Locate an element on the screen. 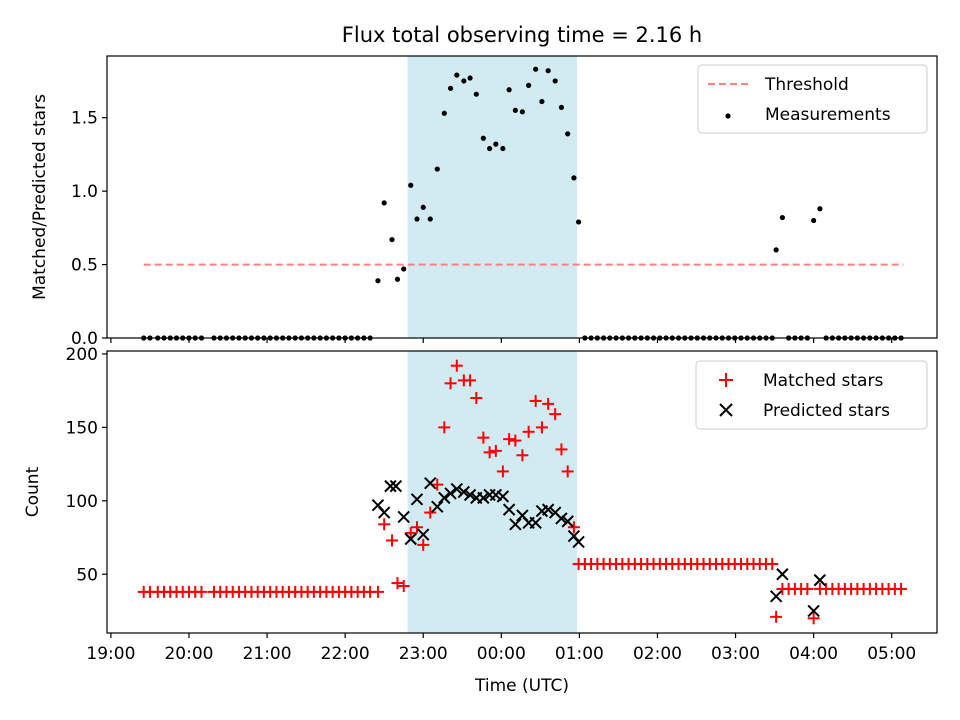 The height and width of the screenshot is (720, 960). y-tick-label: 200 is located at coordinates (82, 355).